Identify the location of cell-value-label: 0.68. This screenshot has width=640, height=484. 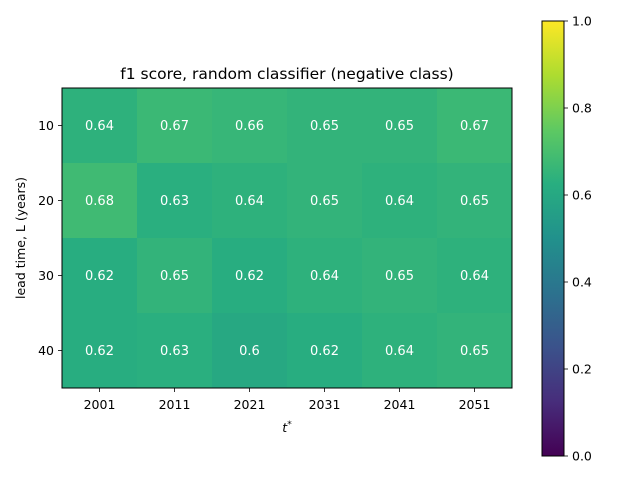
(99, 201).